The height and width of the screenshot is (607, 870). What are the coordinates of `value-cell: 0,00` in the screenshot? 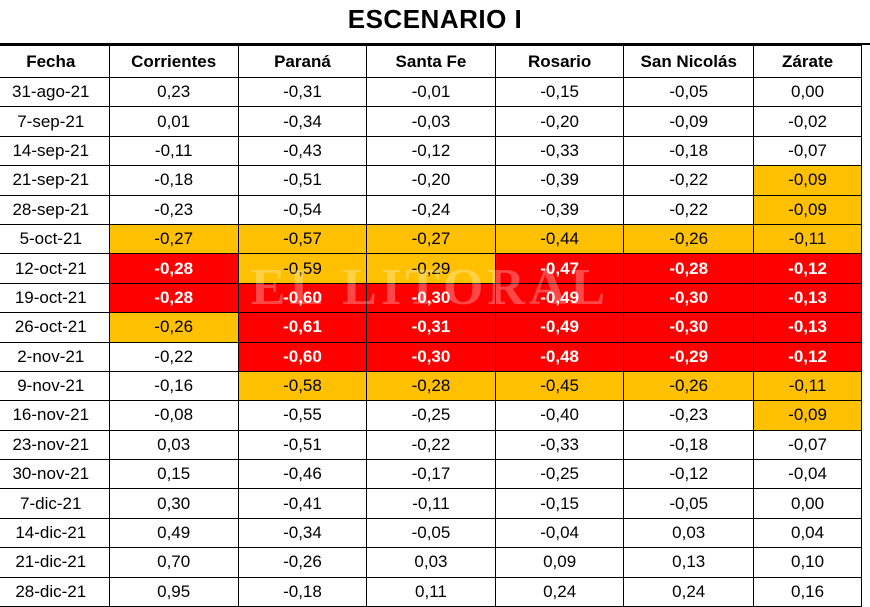 It's located at (807, 92).